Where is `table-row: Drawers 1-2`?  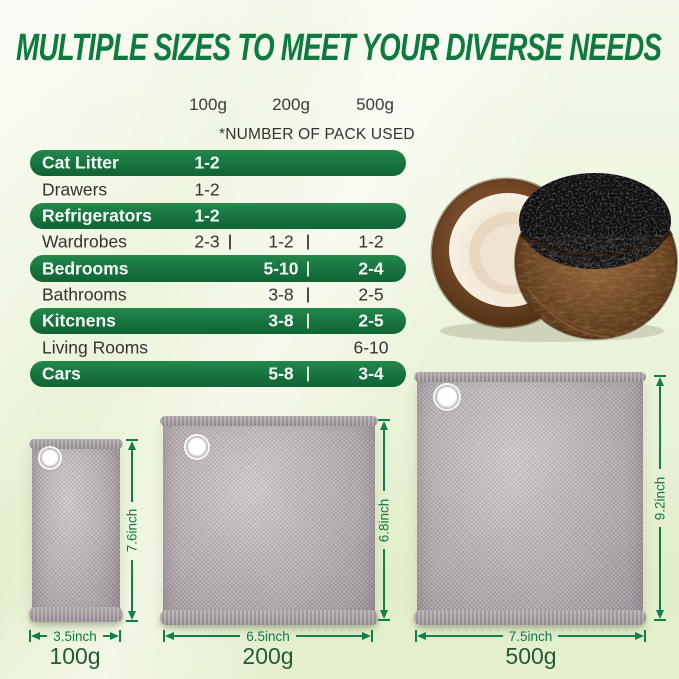 table-row: Drawers 1-2 is located at coordinates (218, 189).